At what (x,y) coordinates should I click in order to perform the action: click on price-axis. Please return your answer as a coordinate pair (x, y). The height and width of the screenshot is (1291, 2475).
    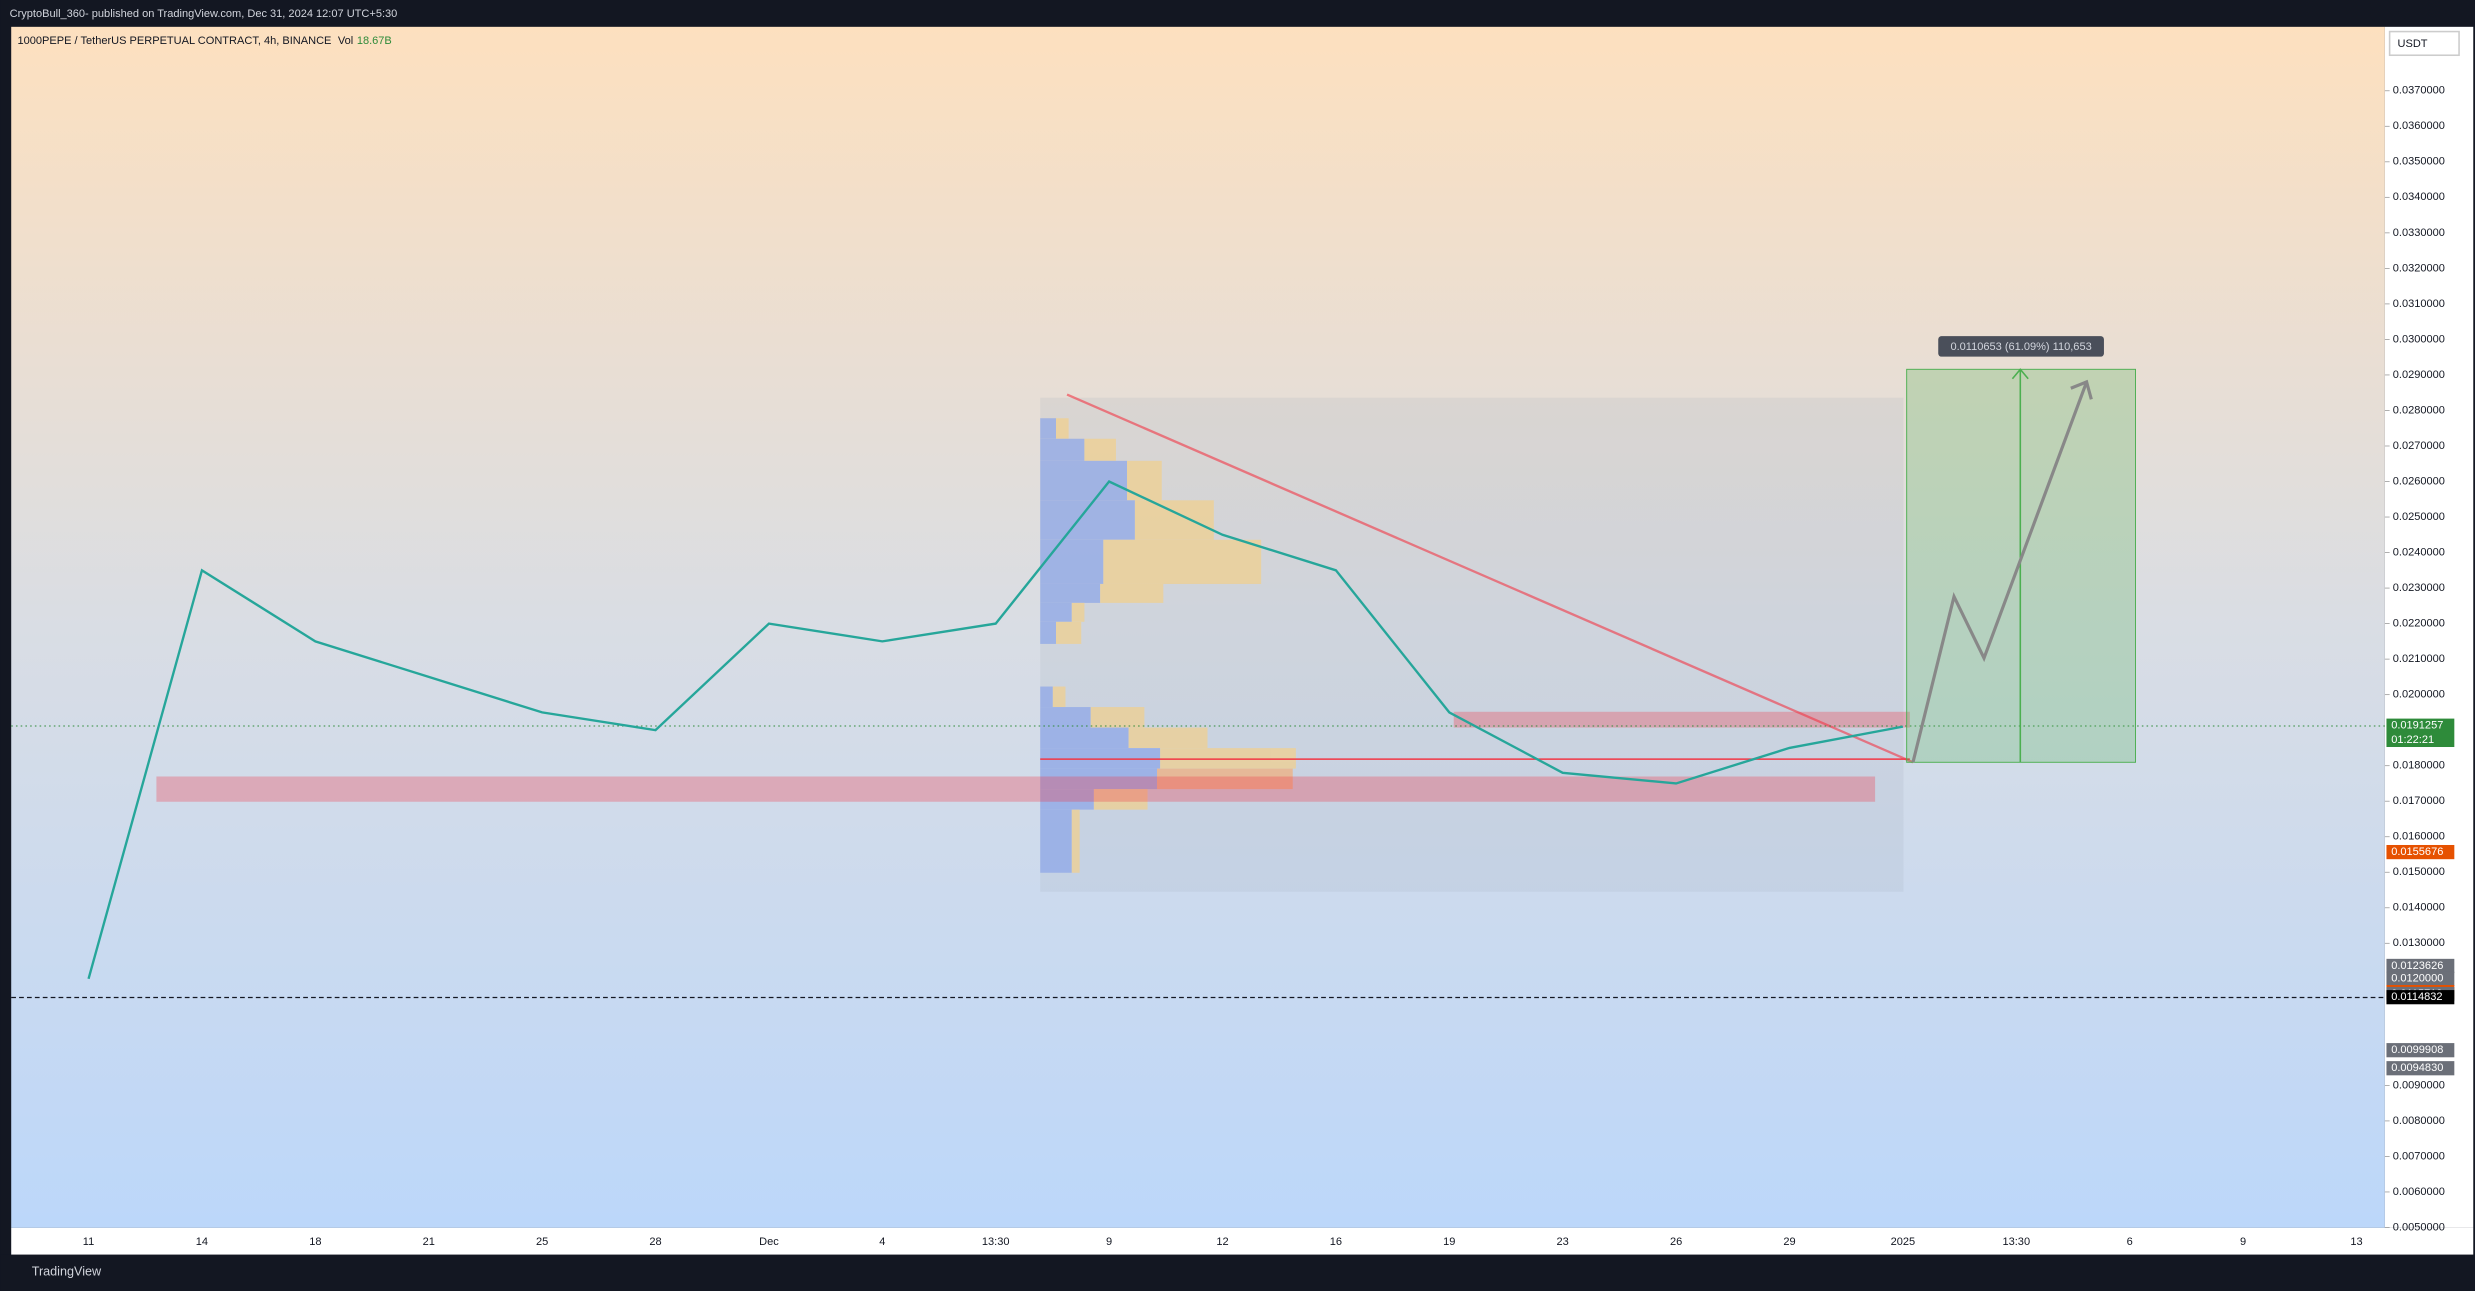
    Looking at the image, I should click on (2429, 627).